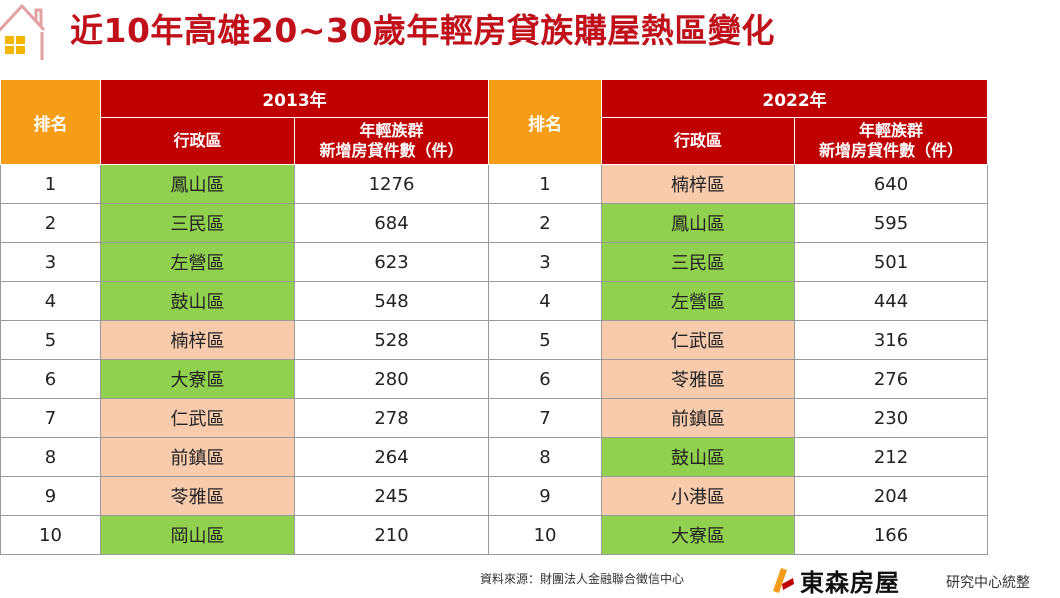 The width and height of the screenshot is (1060, 598). Describe the element at coordinates (545, 379) in the screenshot. I see `rank-cell-2022: 6` at that location.